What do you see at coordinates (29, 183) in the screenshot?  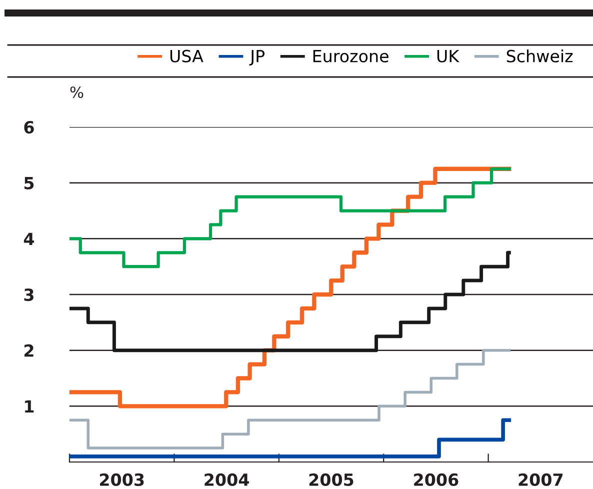 I see `y-tick-label: 5` at bounding box center [29, 183].